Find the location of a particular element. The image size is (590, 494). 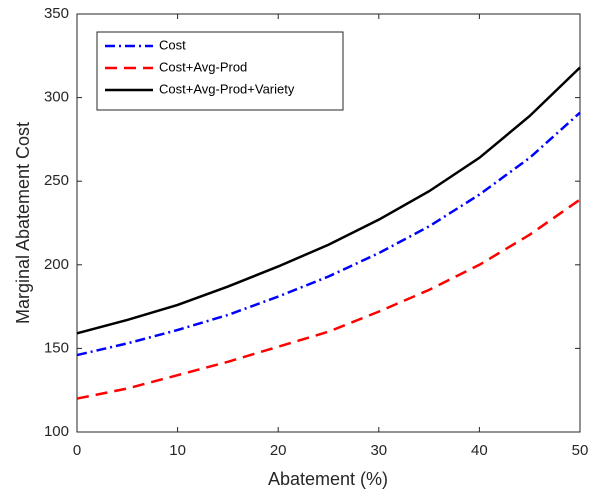

y-tick-label: 300 is located at coordinates (56, 97).